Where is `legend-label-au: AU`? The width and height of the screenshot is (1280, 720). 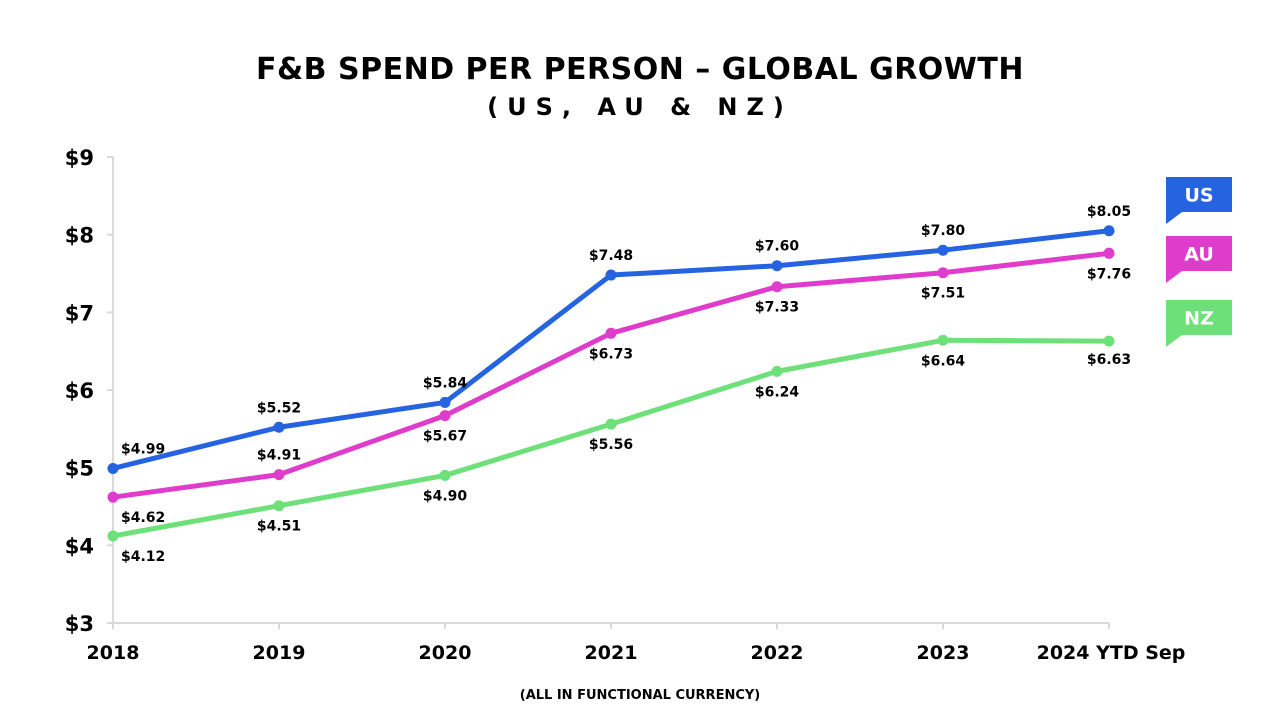 legend-label-au: AU is located at coordinates (1199, 255).